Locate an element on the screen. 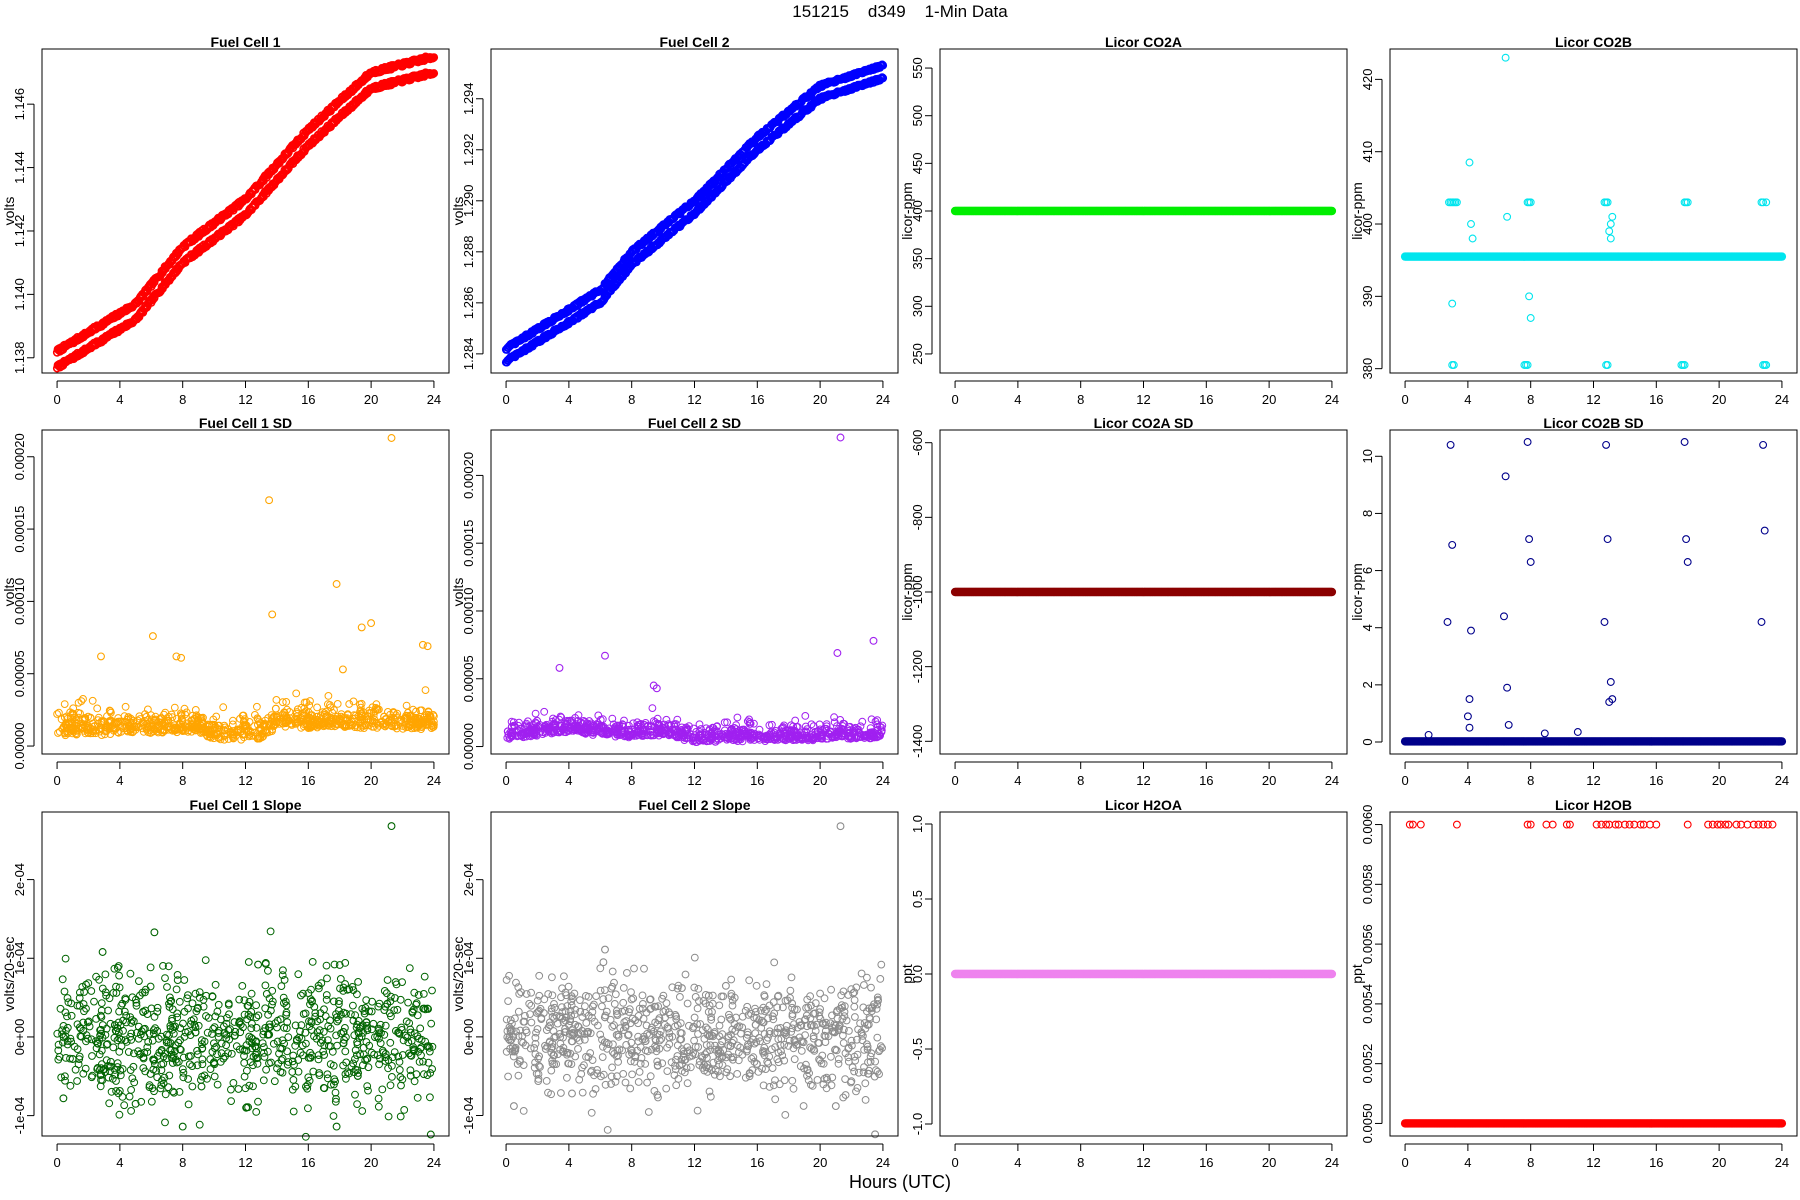  panel-title: Licor CO2B is located at coordinates (1593, 42).